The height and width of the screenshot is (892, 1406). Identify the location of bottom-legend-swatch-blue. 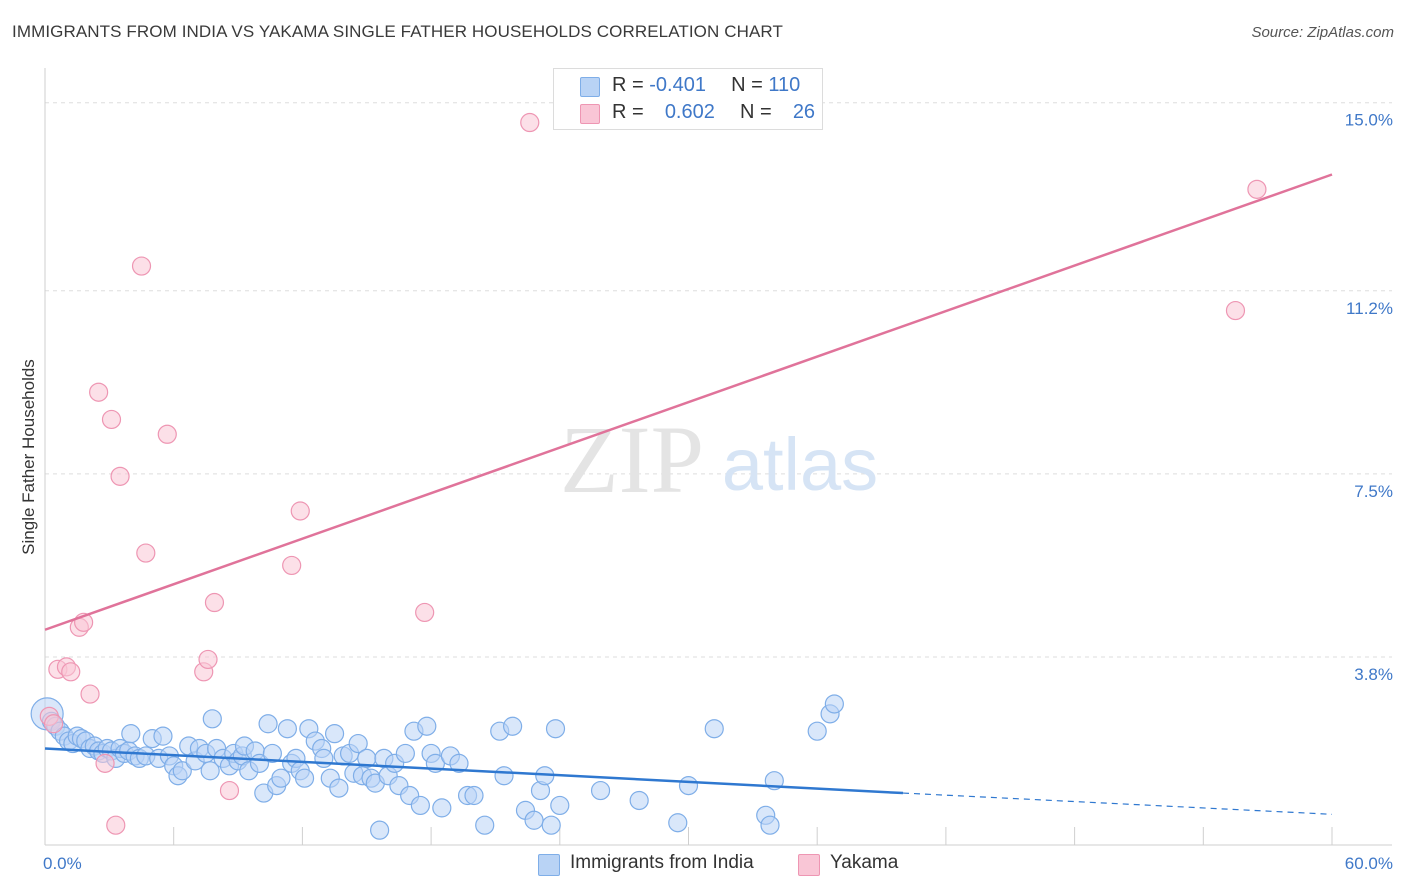
(549, 865).